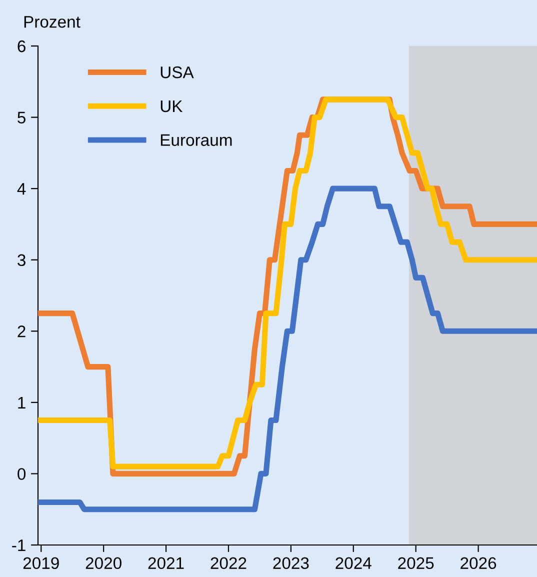 The width and height of the screenshot is (537, 577). Describe the element at coordinates (22, 402) in the screenshot. I see `y-tick-label: 1` at that location.